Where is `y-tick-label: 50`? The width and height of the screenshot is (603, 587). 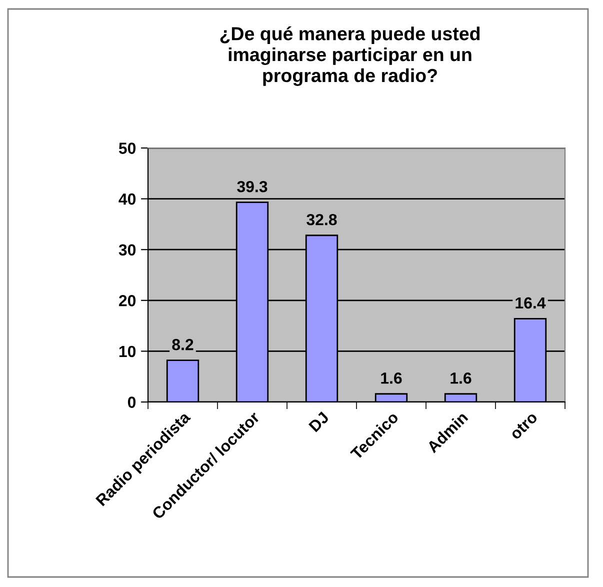 y-tick-label: 50 is located at coordinates (127, 148).